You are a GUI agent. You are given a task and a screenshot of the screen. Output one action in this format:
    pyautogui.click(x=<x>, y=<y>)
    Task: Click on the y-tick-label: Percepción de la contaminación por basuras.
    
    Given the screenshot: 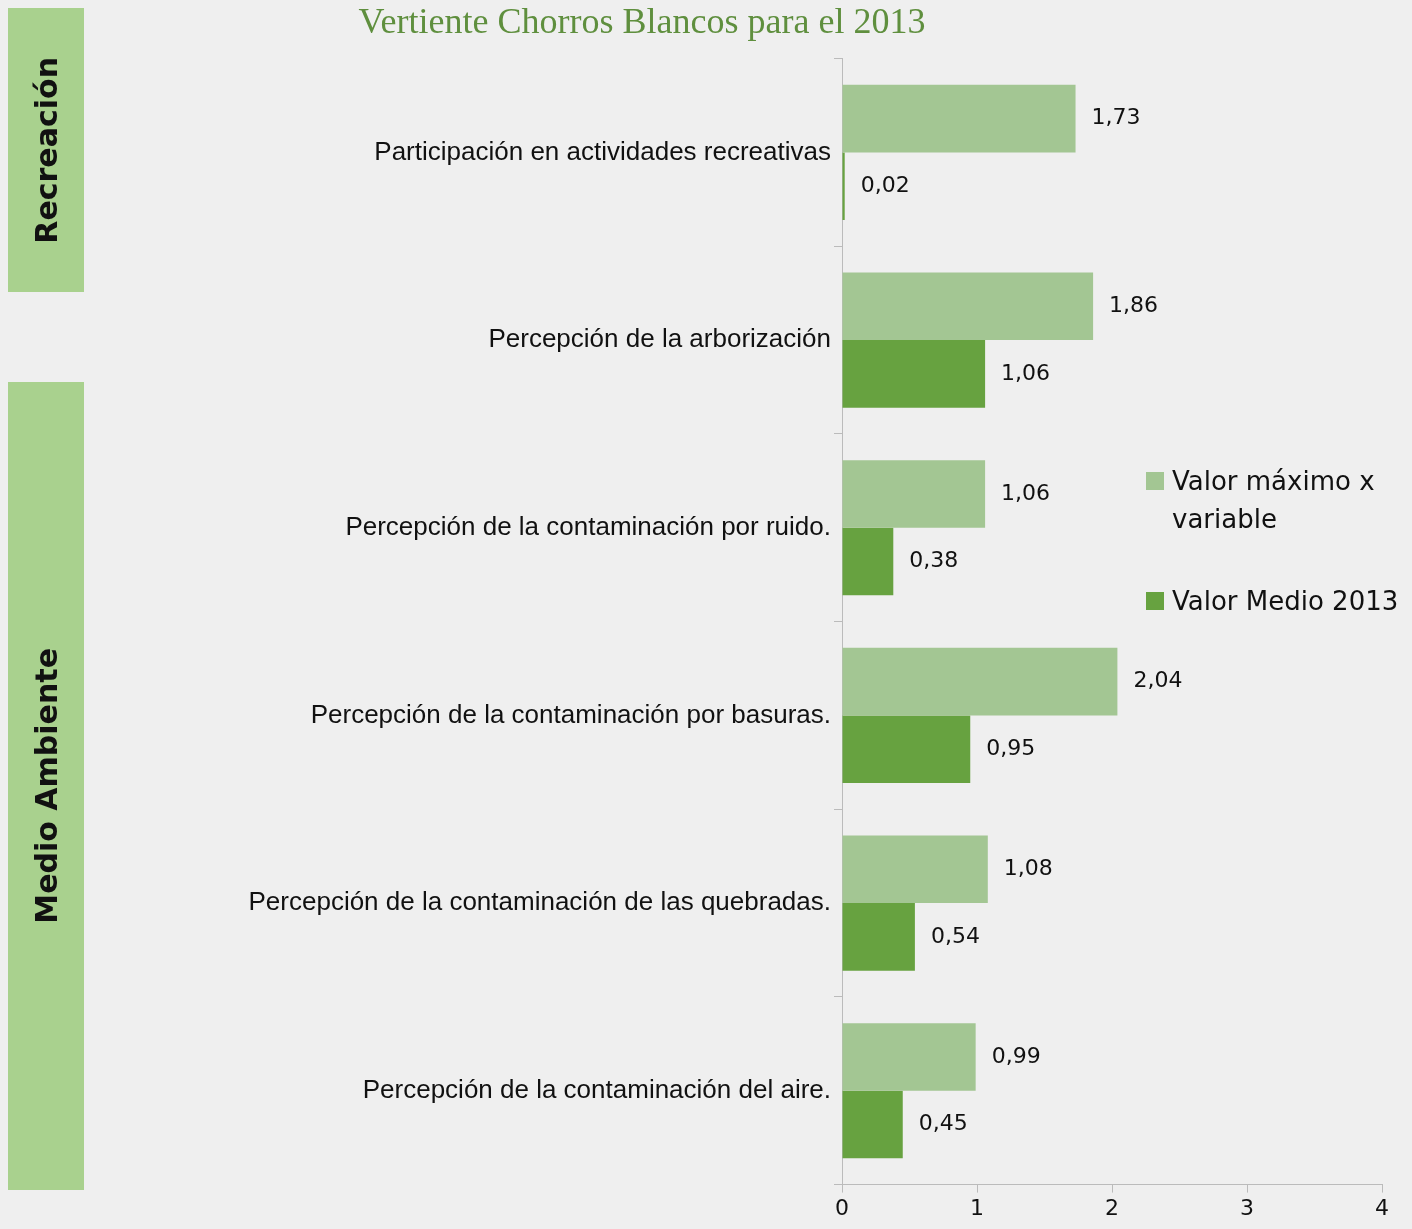 What is the action you would take?
    pyautogui.click(x=570, y=713)
    